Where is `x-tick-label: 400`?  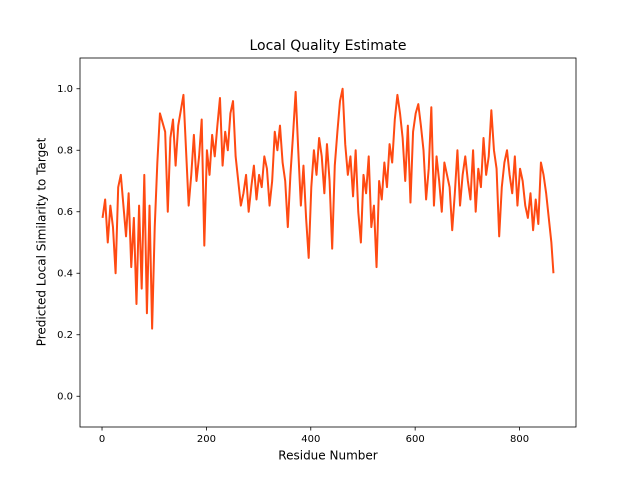
x-tick-label: 400 is located at coordinates (310, 439).